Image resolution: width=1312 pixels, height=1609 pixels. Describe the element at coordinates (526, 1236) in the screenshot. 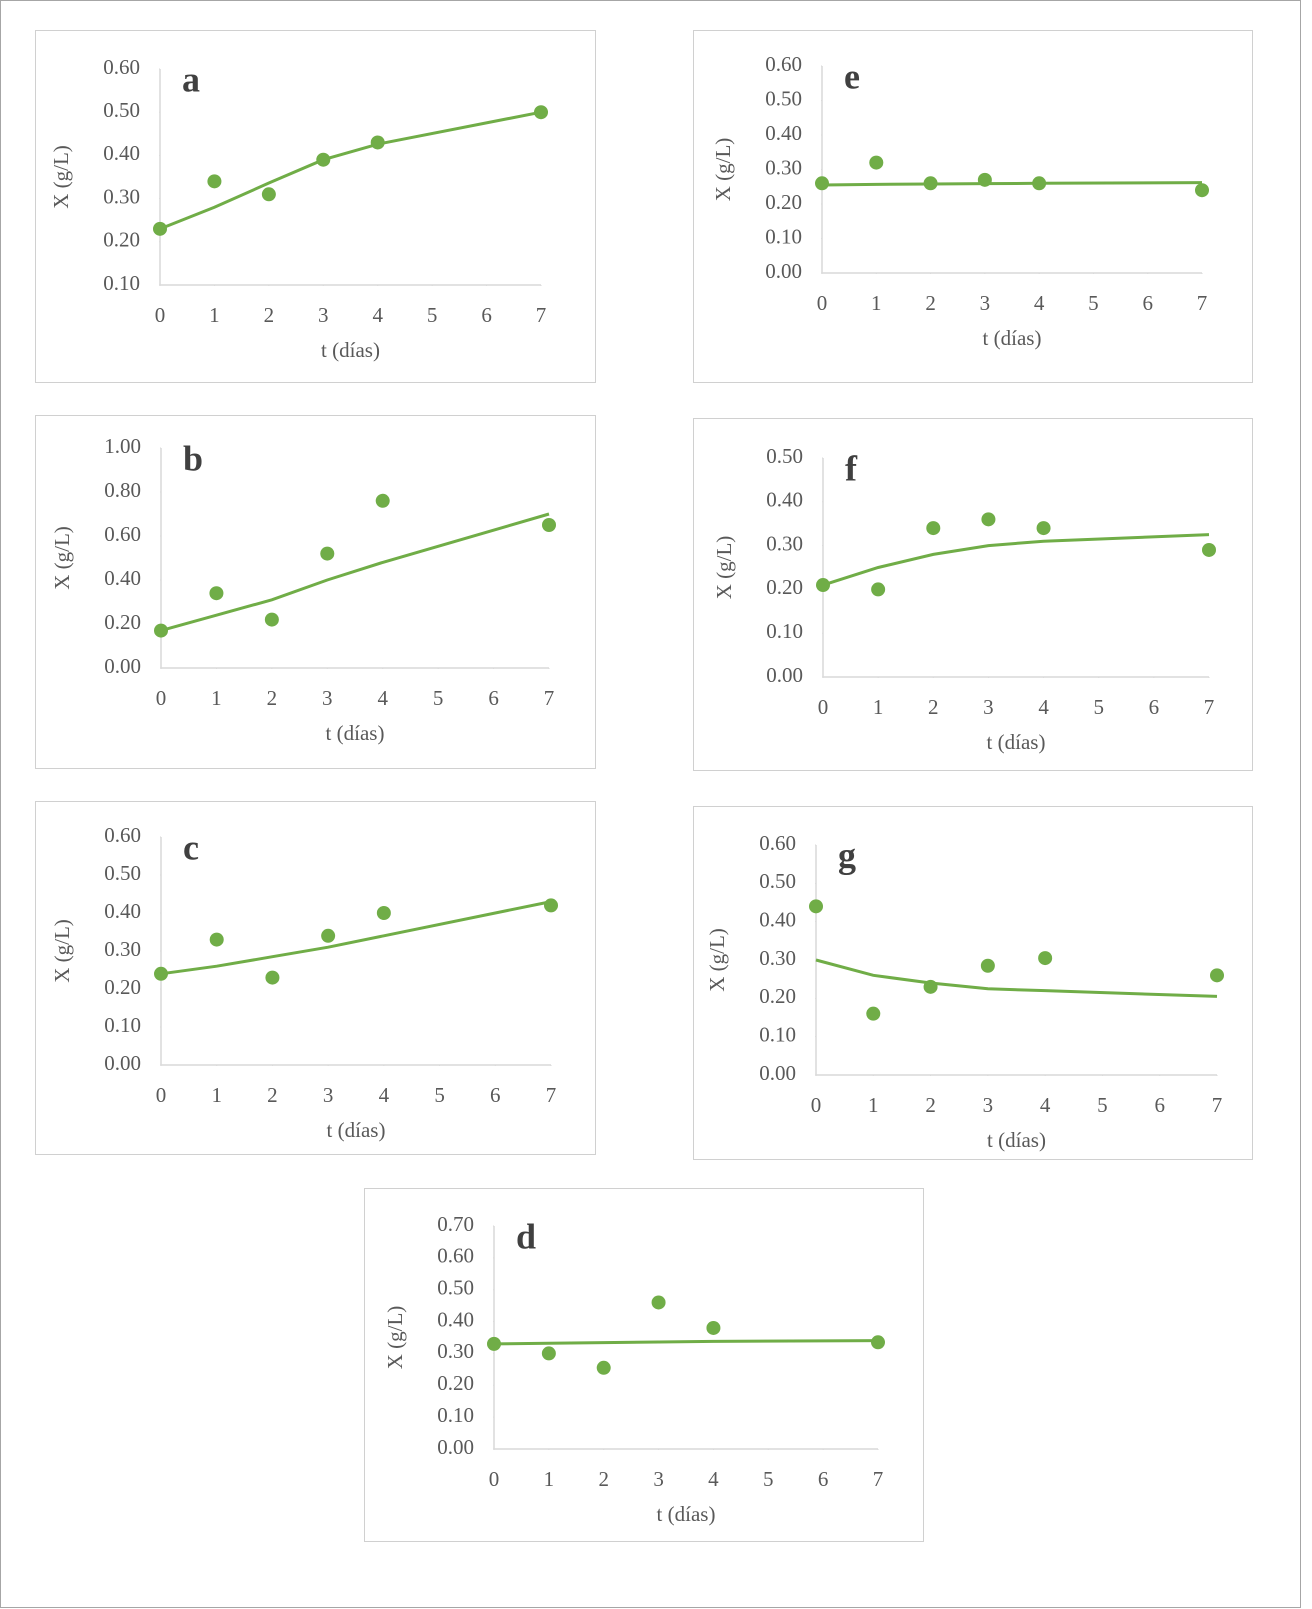

I see `panel-letter: d` at that location.